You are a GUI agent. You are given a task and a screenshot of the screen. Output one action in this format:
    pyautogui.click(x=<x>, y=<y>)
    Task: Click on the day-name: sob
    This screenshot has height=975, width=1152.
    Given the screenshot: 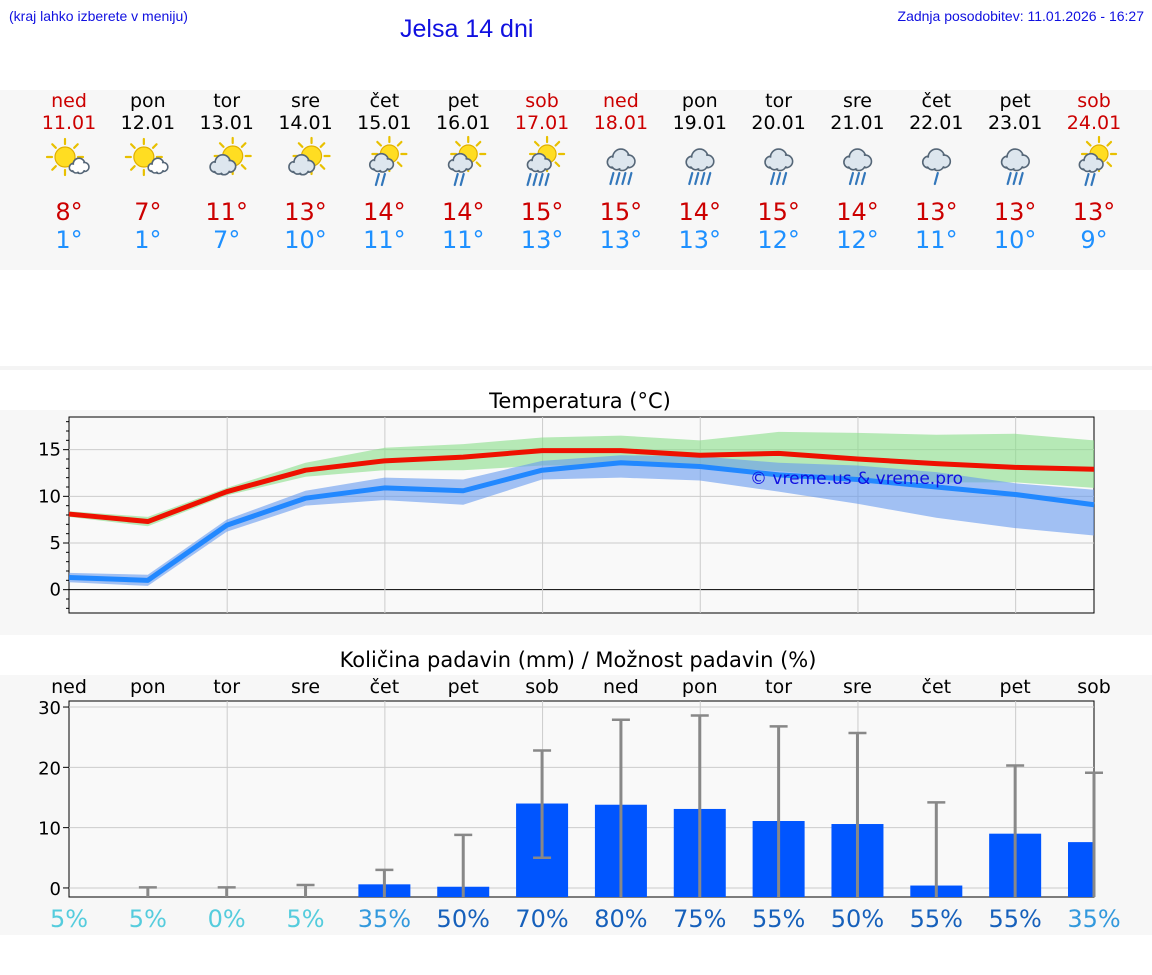 What is the action you would take?
    pyautogui.click(x=1094, y=101)
    